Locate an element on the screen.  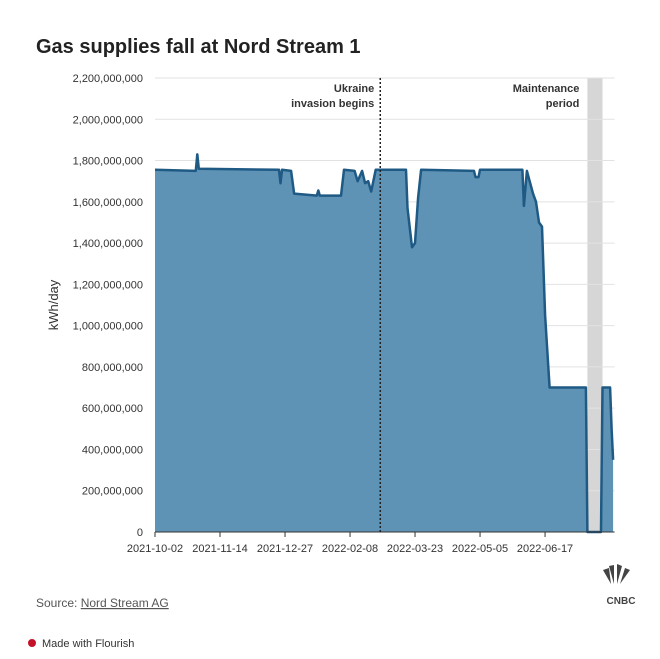
y-tick-label: 1,800,000,000 is located at coordinates (108, 162).